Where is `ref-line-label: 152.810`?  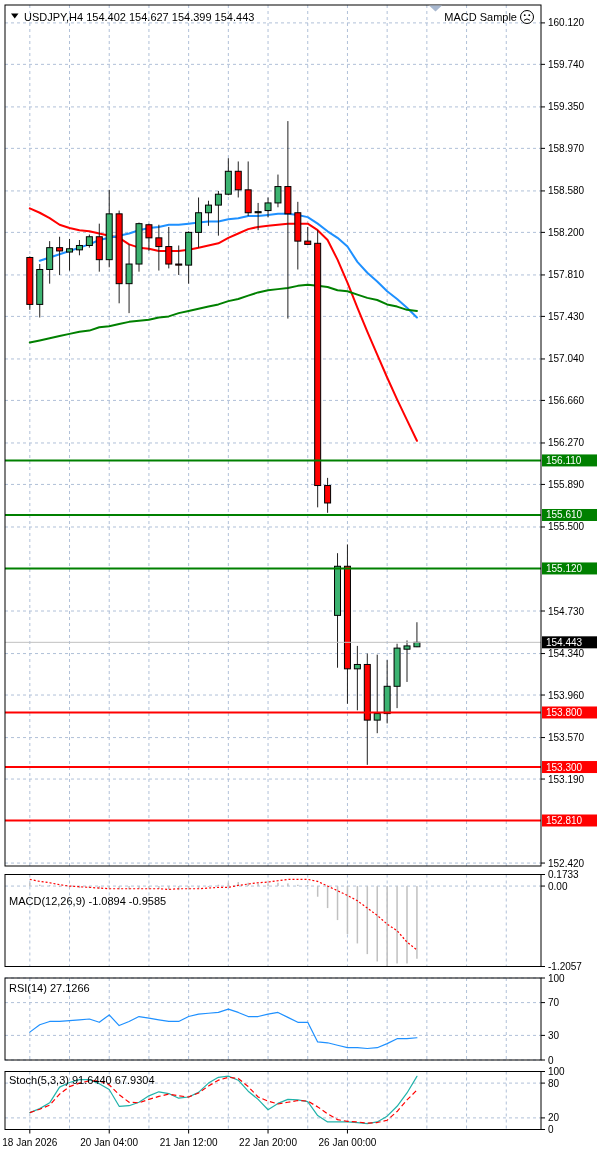 ref-line-label: 152.810 is located at coordinates (564, 820).